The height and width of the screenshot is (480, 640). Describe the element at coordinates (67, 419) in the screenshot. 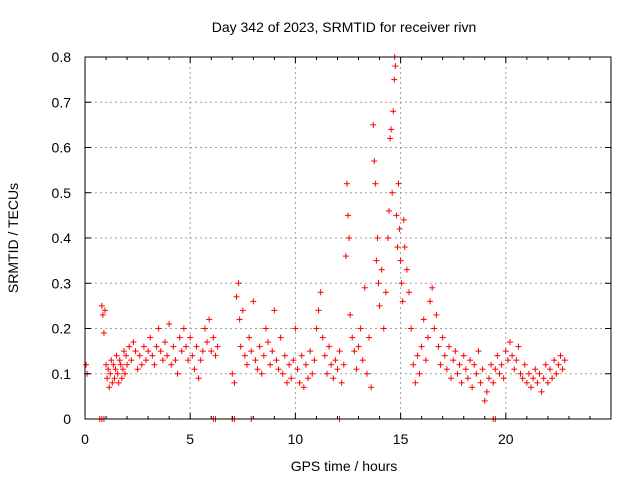

I see `y-tick-label: 0` at that location.